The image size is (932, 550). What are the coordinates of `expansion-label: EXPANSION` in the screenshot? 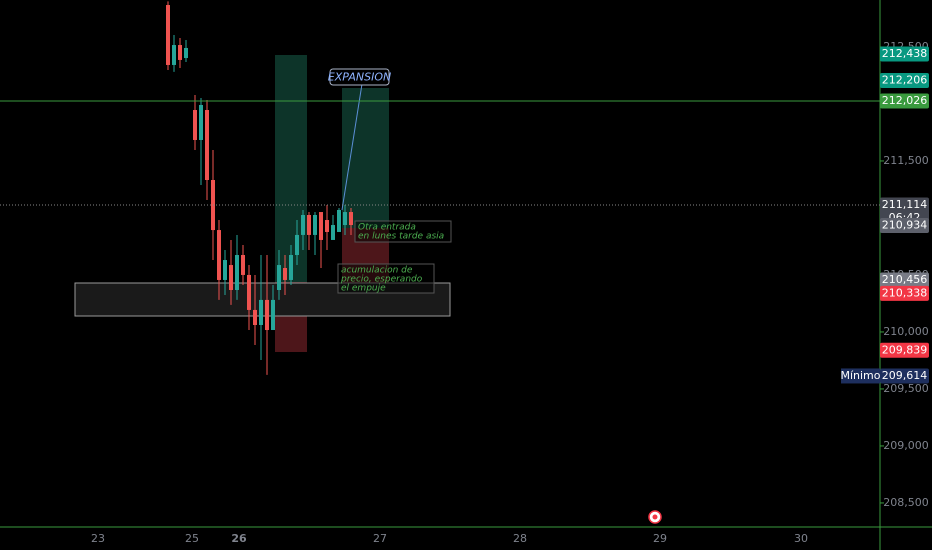 It's located at (359, 77).